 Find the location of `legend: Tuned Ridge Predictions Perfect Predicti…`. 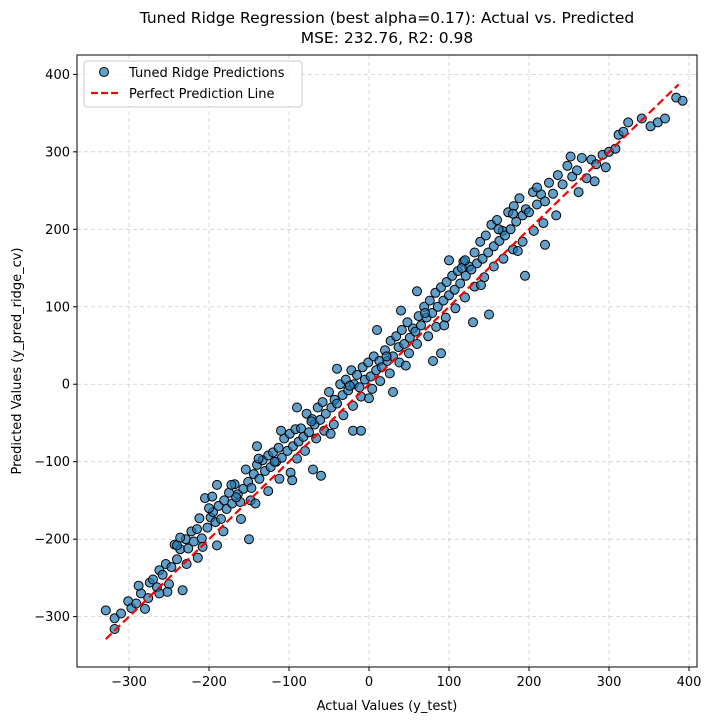

legend: Tuned Ridge Predictions Perfect Predicti… is located at coordinates (193, 84).